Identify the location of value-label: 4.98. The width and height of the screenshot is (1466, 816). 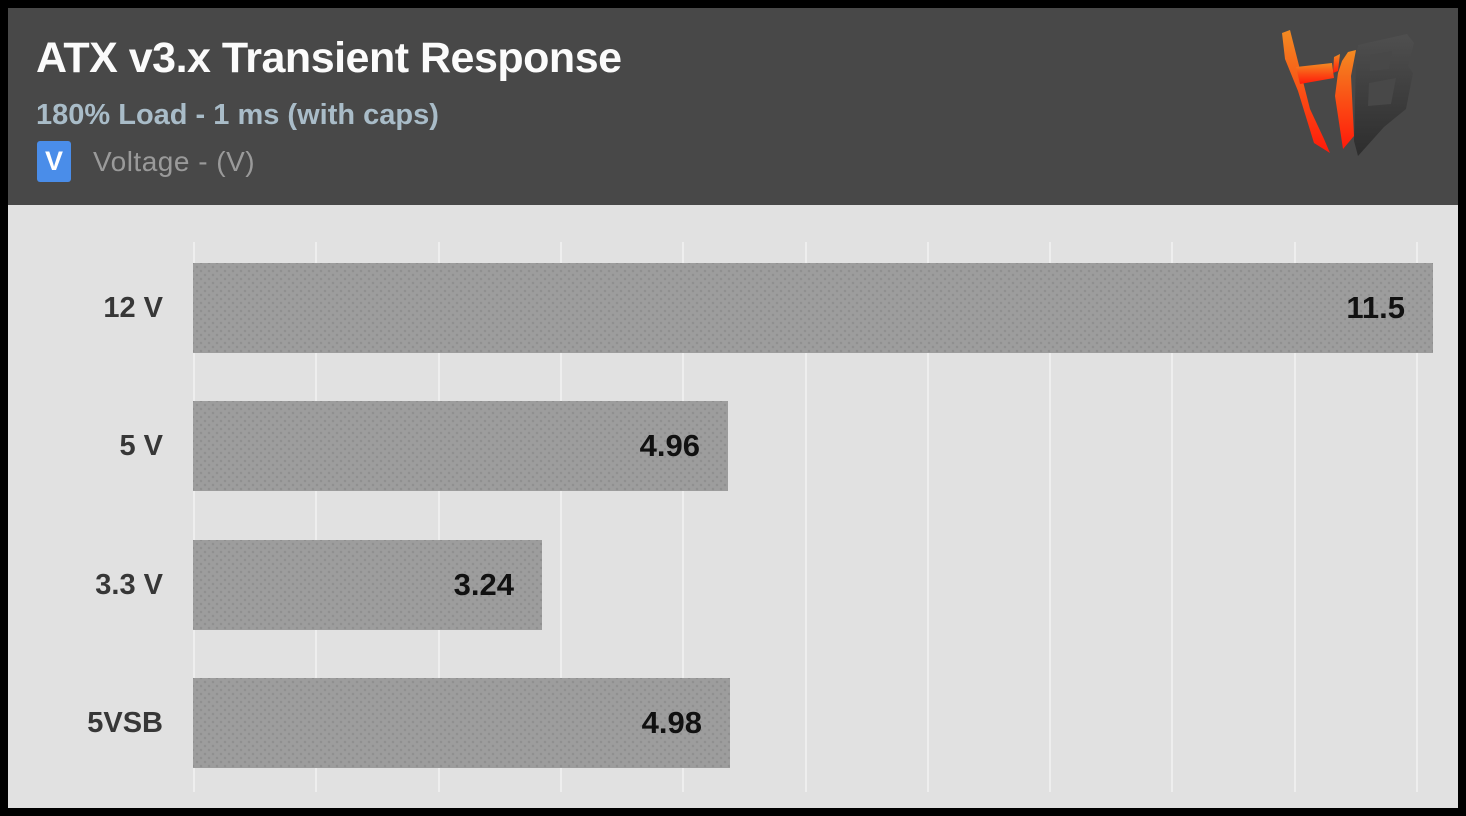
(671, 722).